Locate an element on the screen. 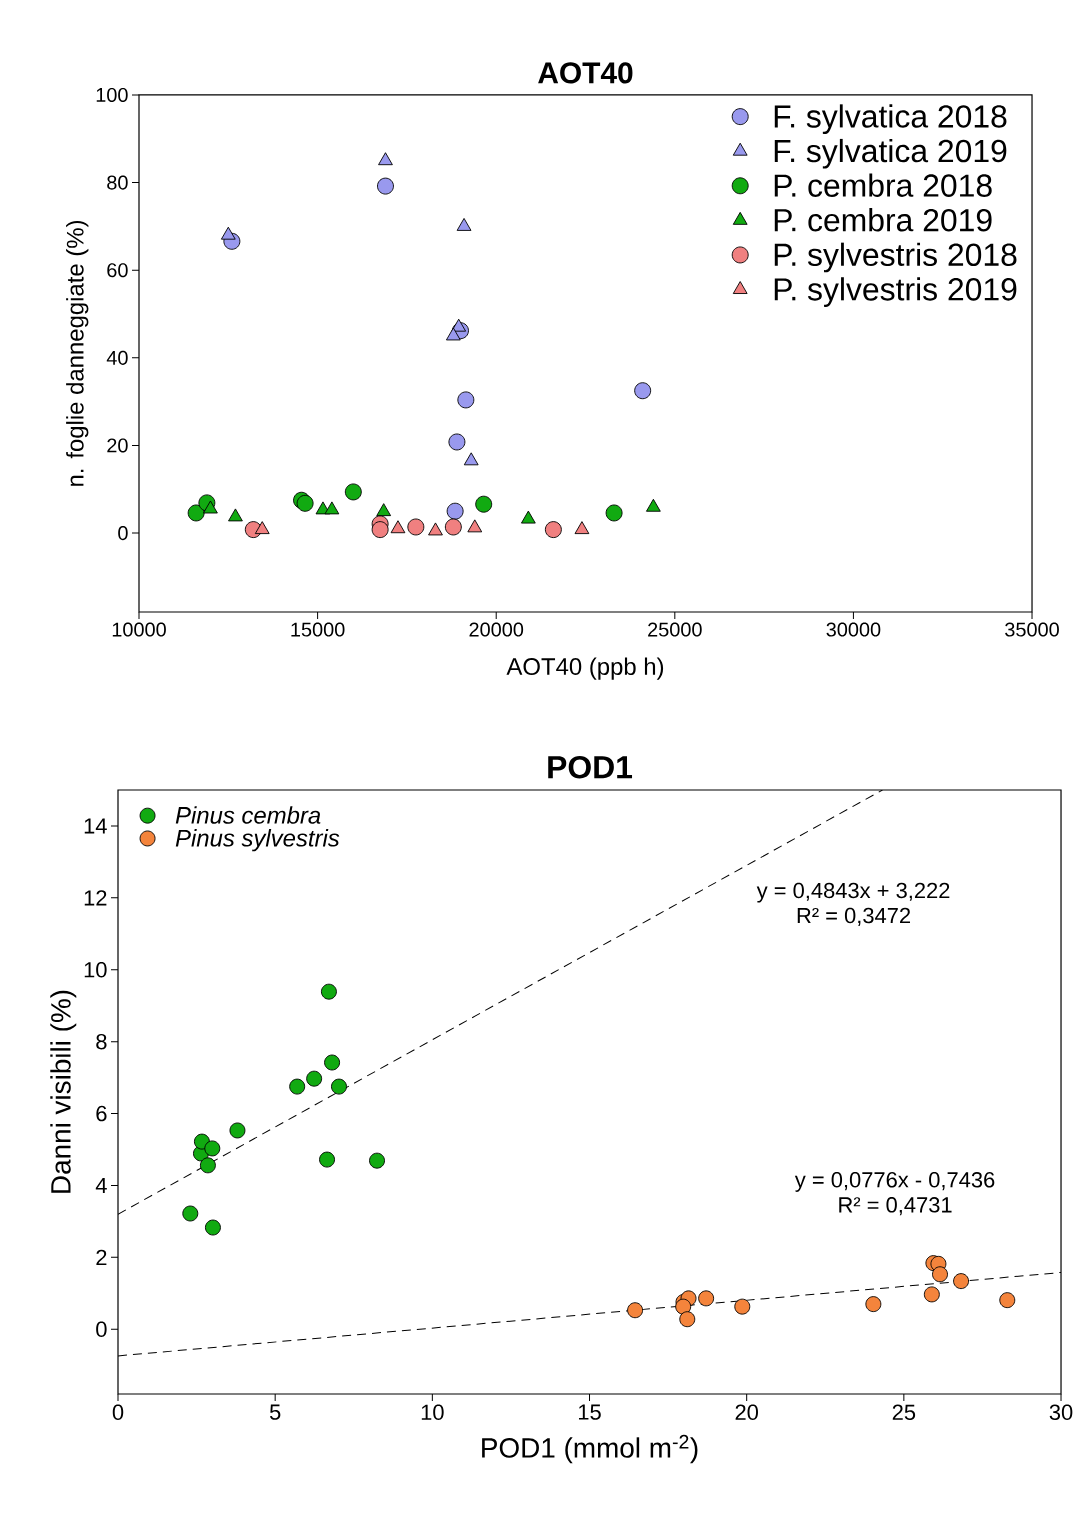  legend-label: P. cembra 2018 is located at coordinates (883, 185).